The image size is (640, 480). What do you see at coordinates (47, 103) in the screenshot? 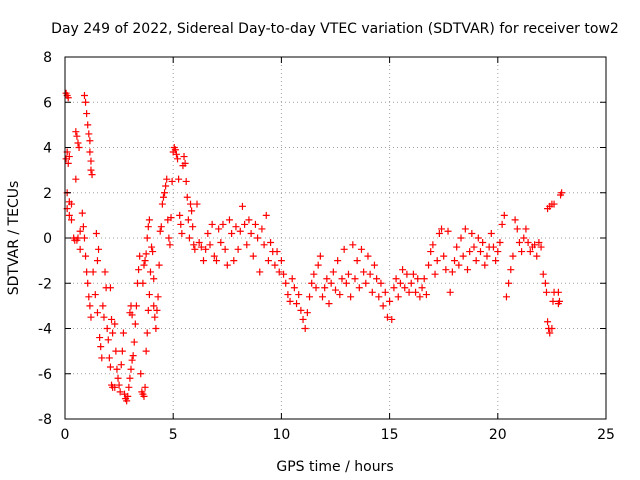
I see `y-tick-label: 6` at bounding box center [47, 103].